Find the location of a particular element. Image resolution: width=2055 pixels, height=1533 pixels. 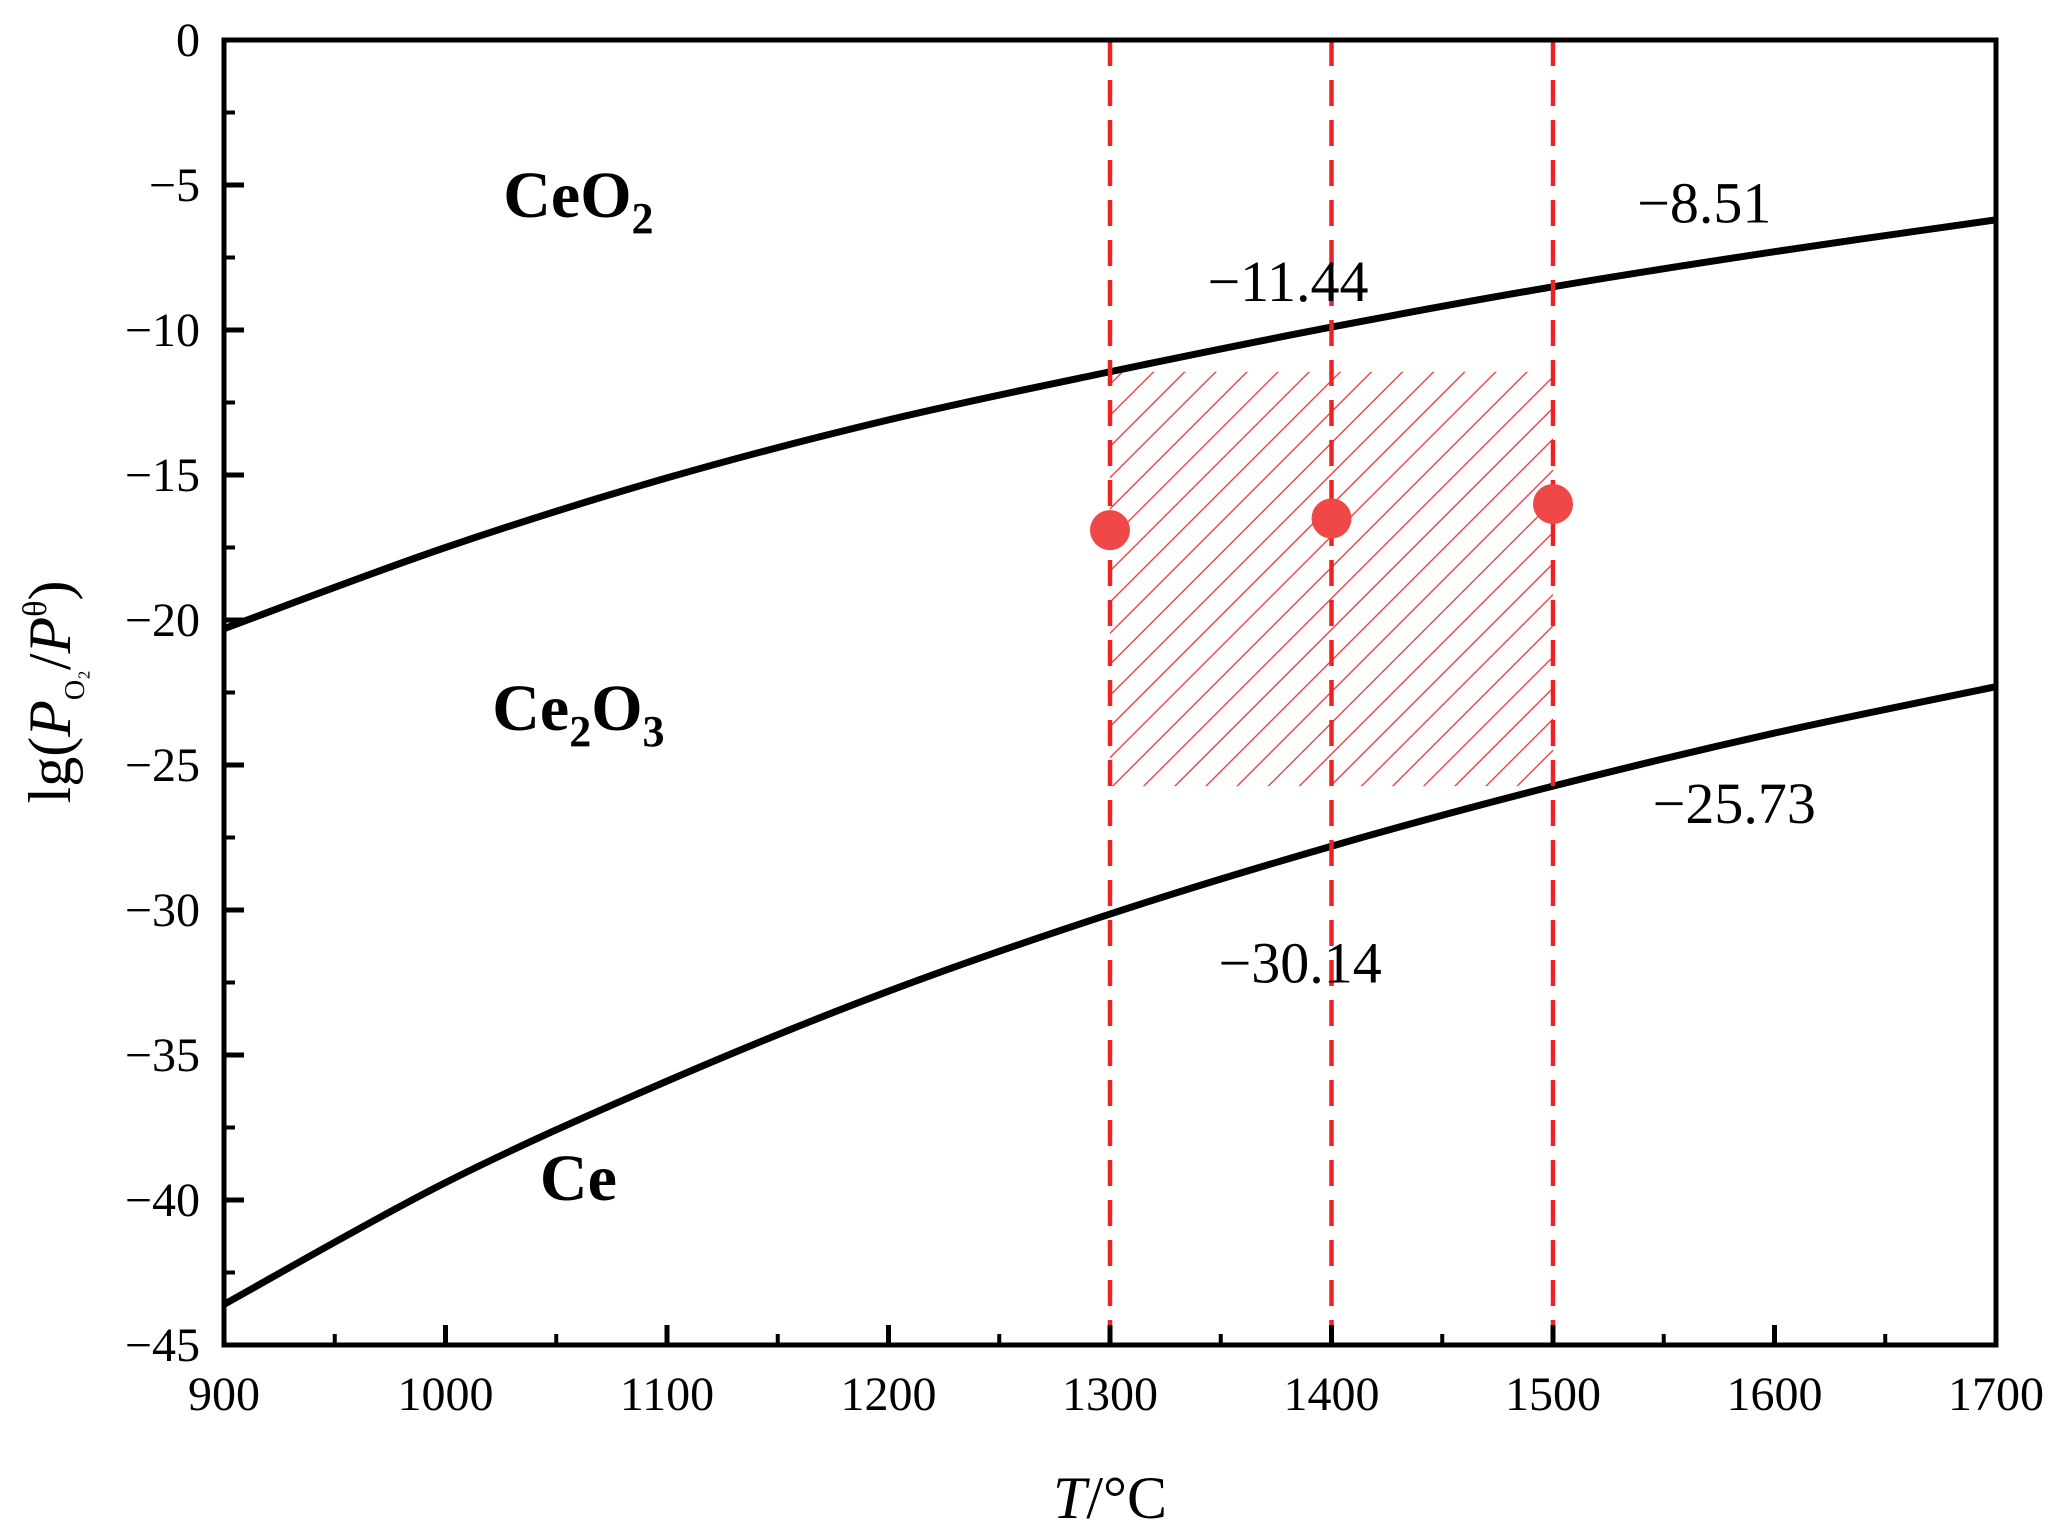

y-tick-label--45: −45 is located at coordinates (162, 1345).